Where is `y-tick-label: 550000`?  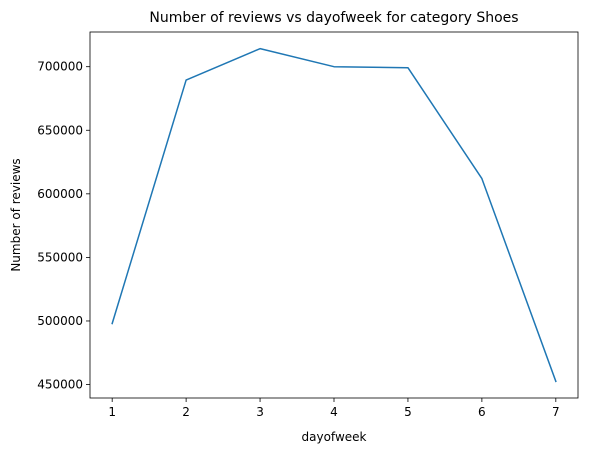 y-tick-label: 550000 is located at coordinates (60, 257).